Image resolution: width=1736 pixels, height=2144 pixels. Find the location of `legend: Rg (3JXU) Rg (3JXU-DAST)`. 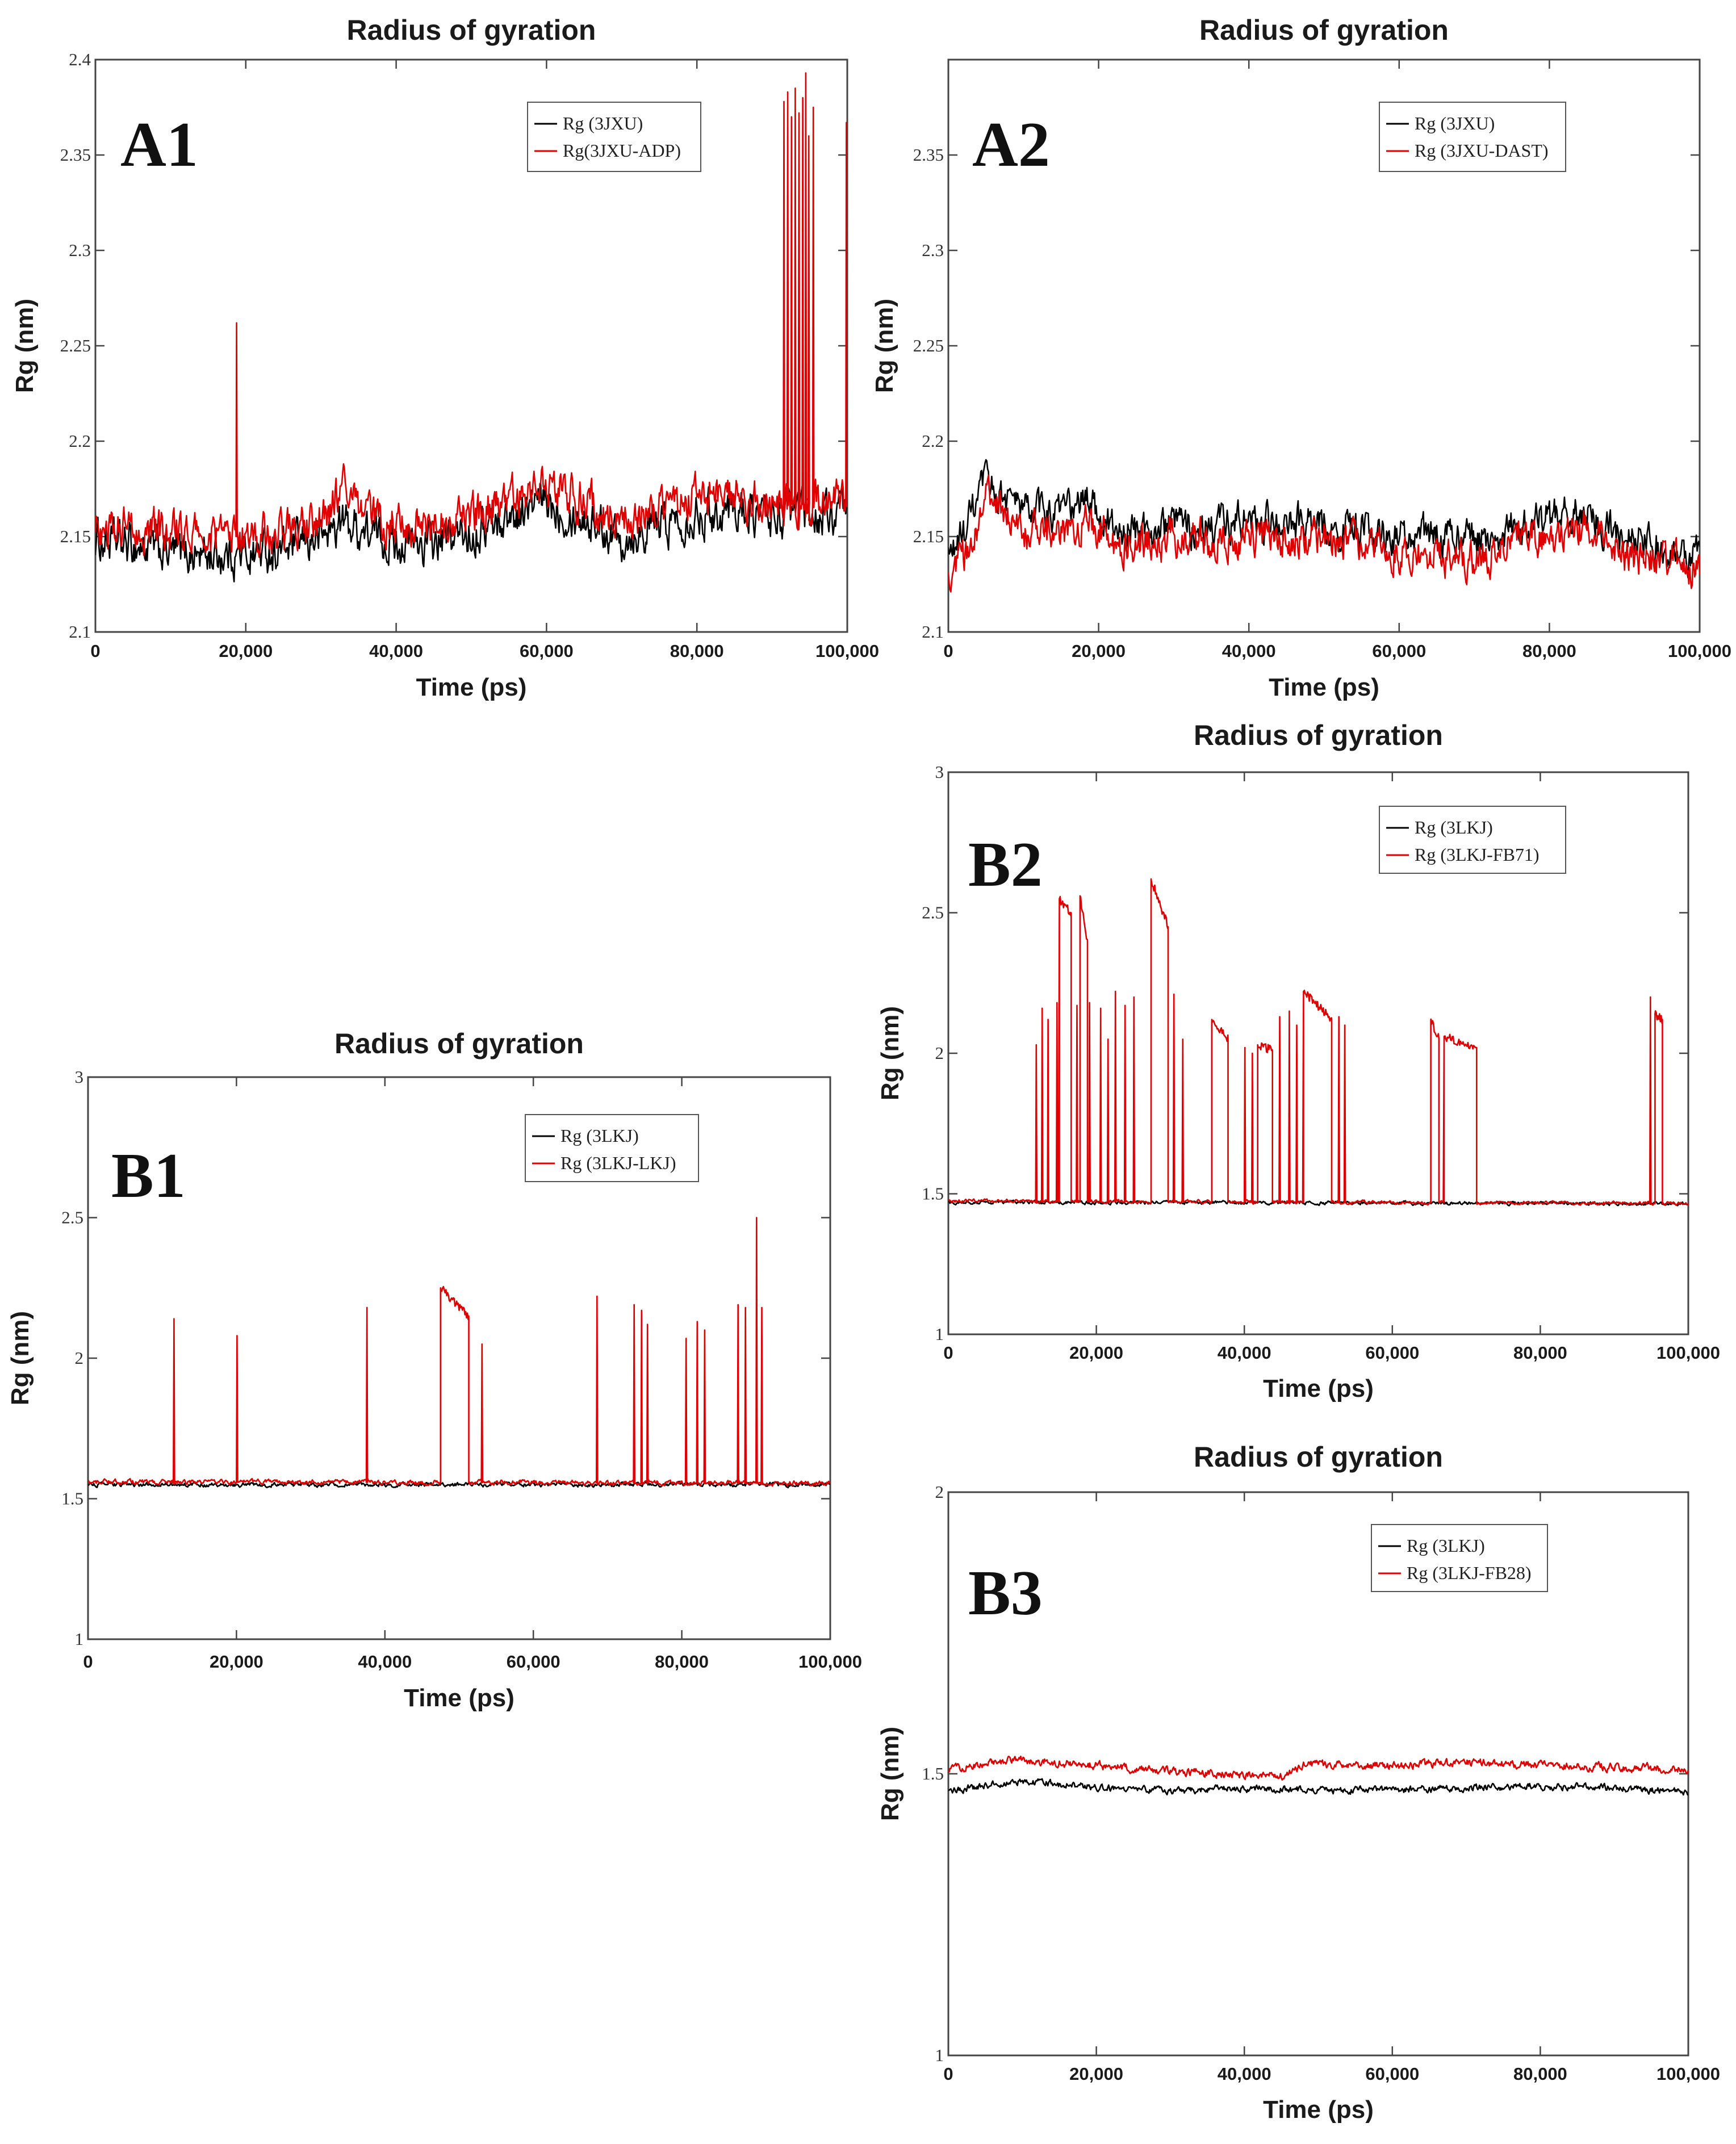

legend: Rg (3JXU) Rg (3JXU-DAST) is located at coordinates (1472, 137).